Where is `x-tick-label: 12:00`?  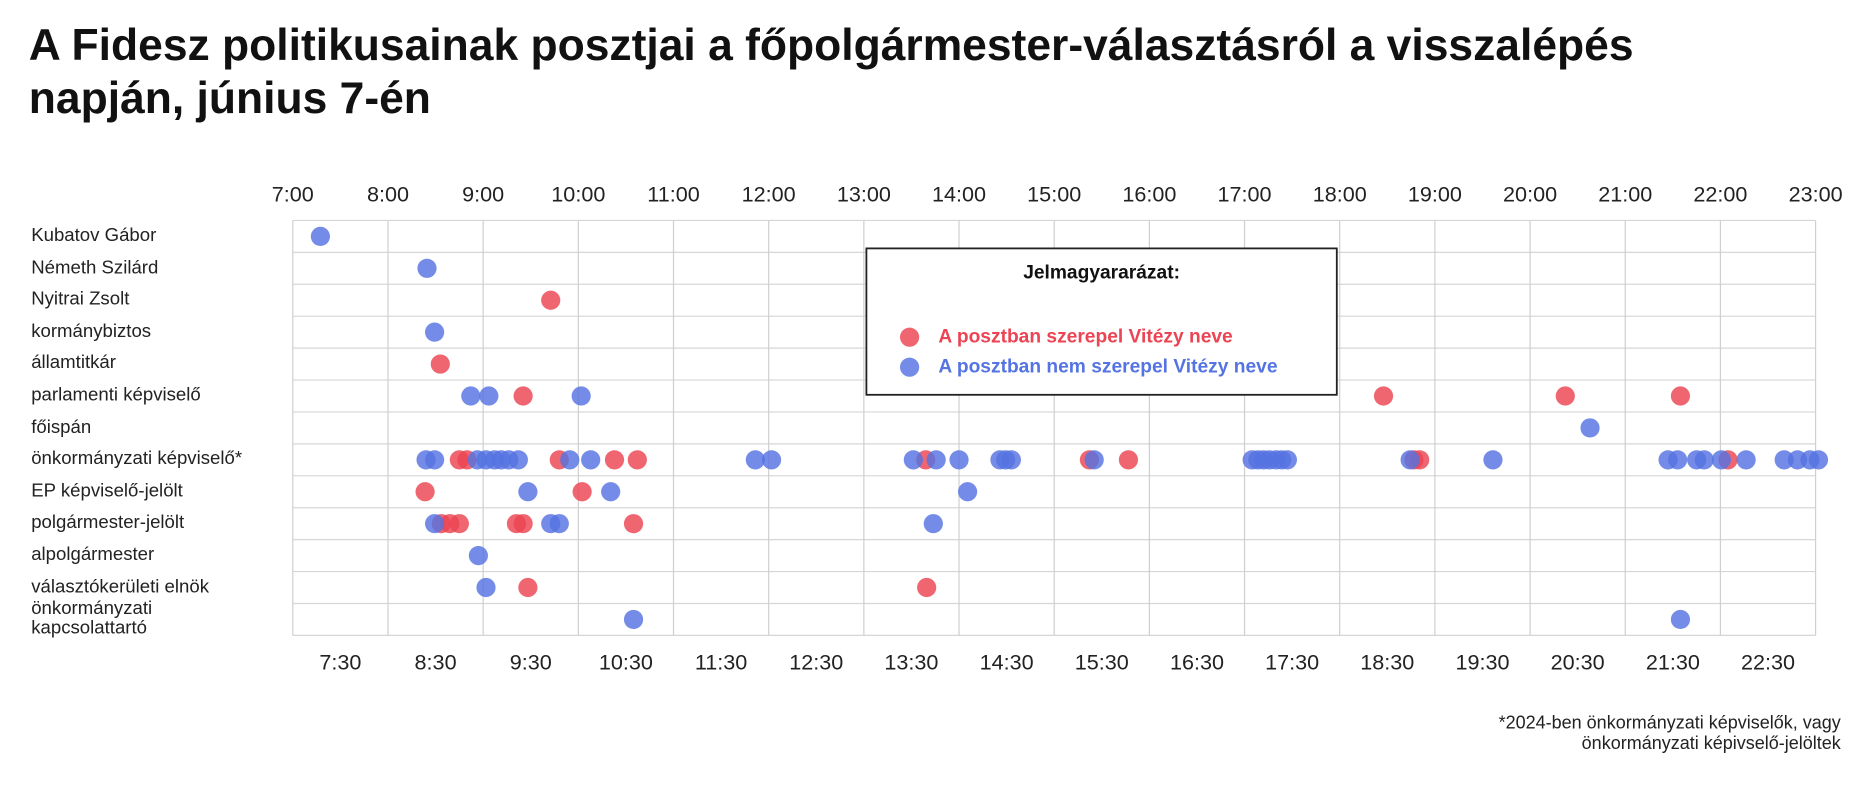
x-tick-label: 12:00 is located at coordinates (769, 193).